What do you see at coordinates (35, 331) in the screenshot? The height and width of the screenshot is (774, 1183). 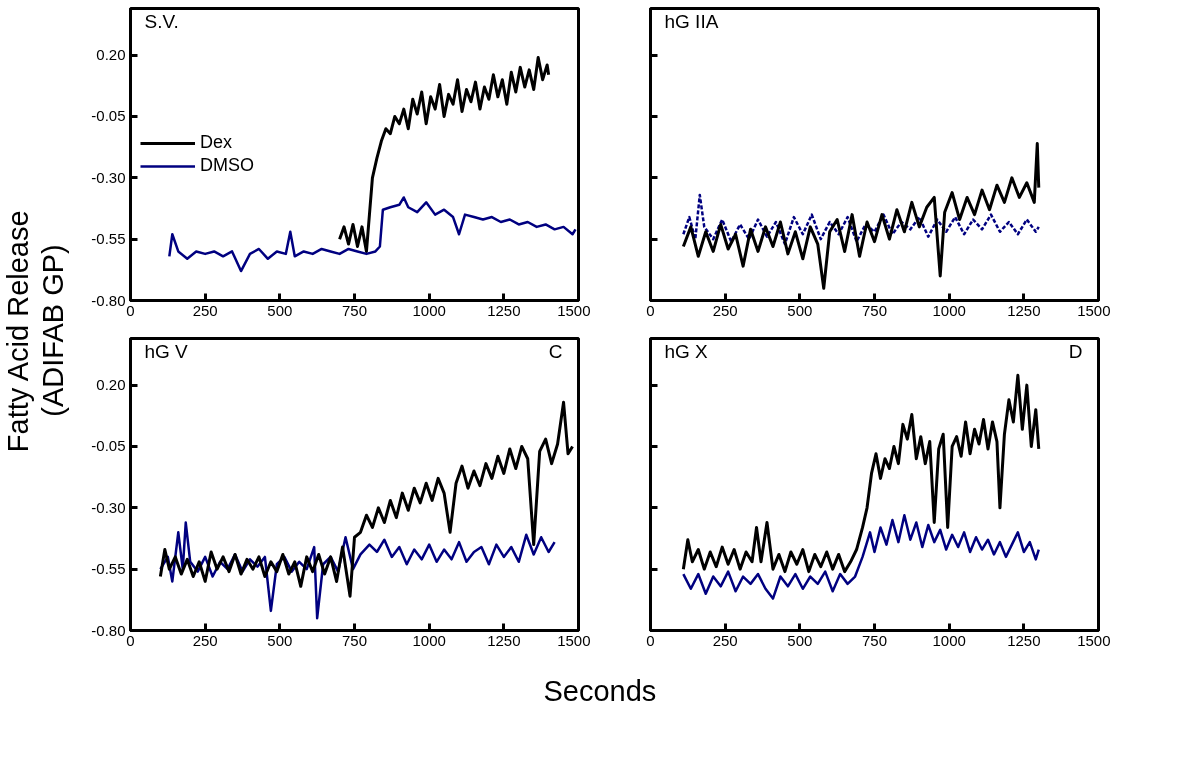 I see `y-axis-title: Fatty Acid Release (ADIFAB GP)` at bounding box center [35, 331].